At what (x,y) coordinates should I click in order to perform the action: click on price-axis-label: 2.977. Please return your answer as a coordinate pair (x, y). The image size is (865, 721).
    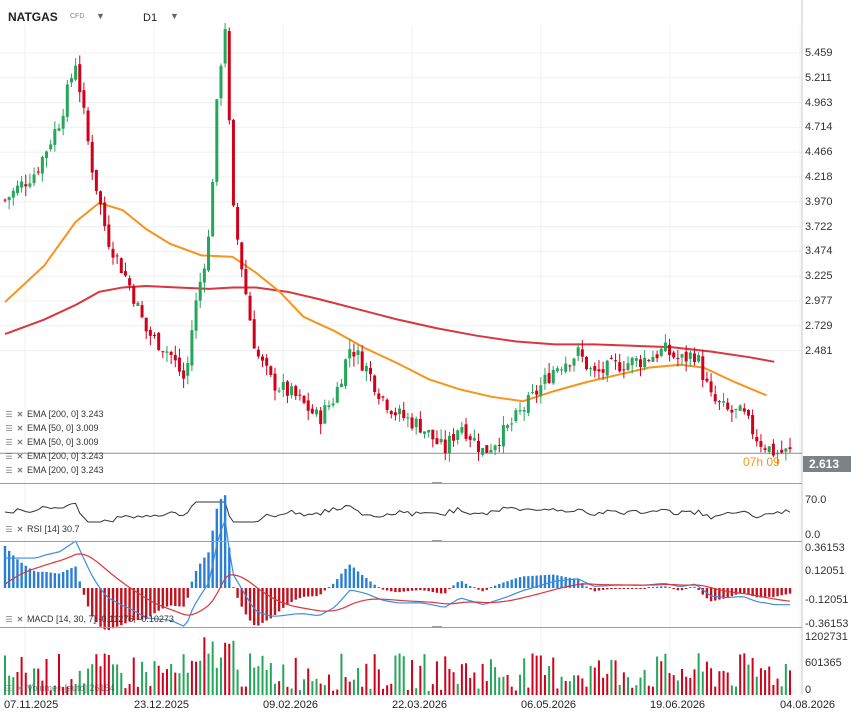
    Looking at the image, I should click on (819, 301).